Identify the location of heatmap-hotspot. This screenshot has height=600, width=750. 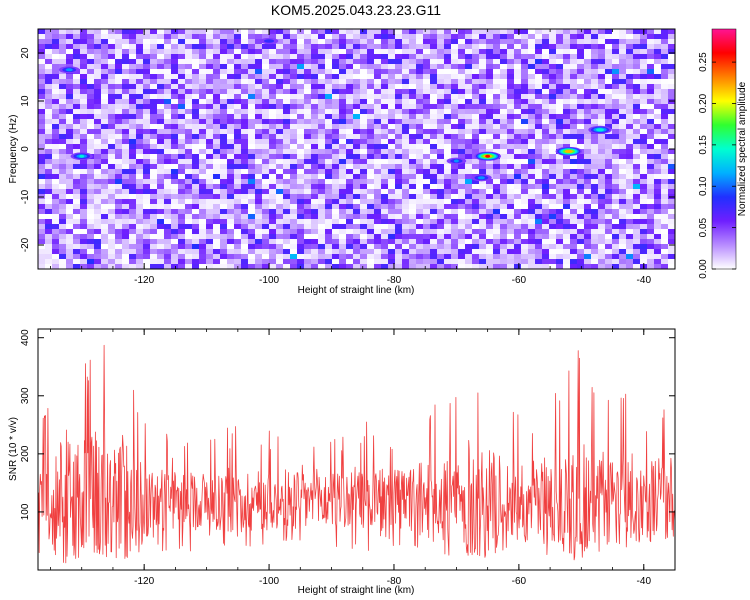
(456, 161).